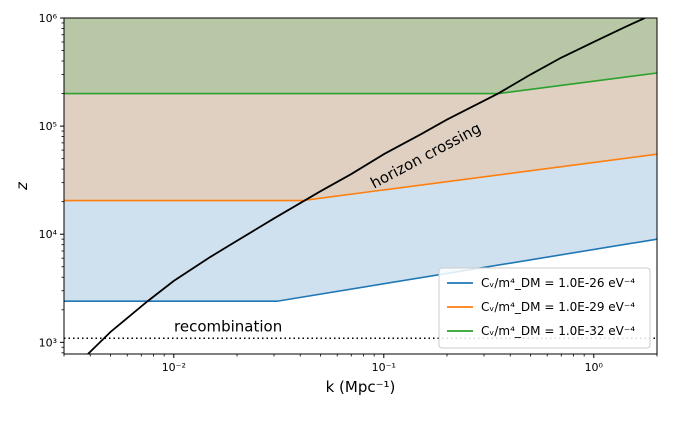 This screenshot has width=674, height=421. What do you see at coordinates (558, 283) in the screenshot?
I see `legend-entry-1: Cᵥ/m⁴_DM = 1.0E-26 eV⁻⁴` at bounding box center [558, 283].